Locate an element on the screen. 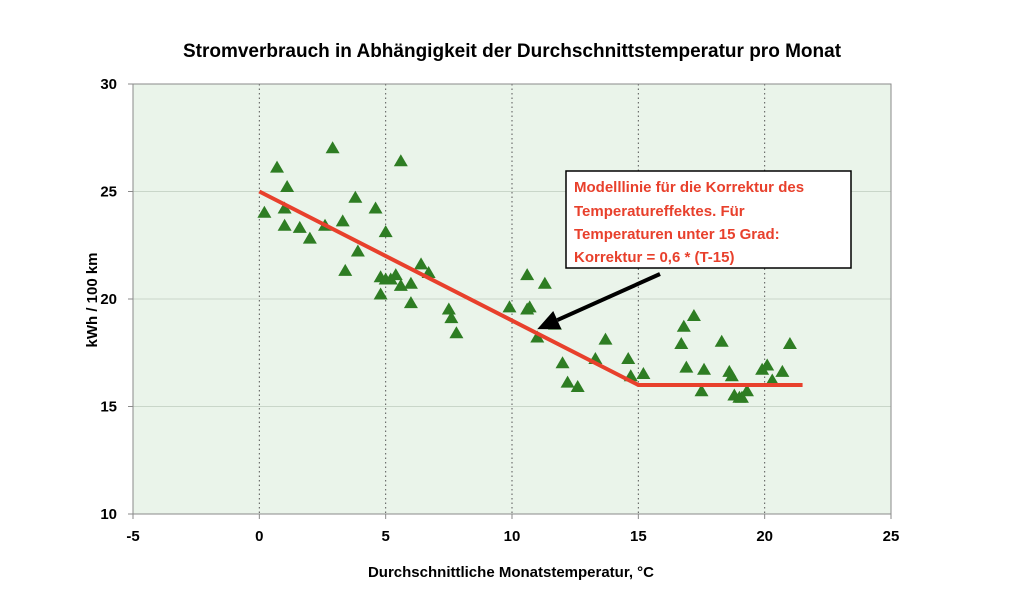 This screenshot has width=1024, height=597. x-tick-label: 15 is located at coordinates (638, 536).